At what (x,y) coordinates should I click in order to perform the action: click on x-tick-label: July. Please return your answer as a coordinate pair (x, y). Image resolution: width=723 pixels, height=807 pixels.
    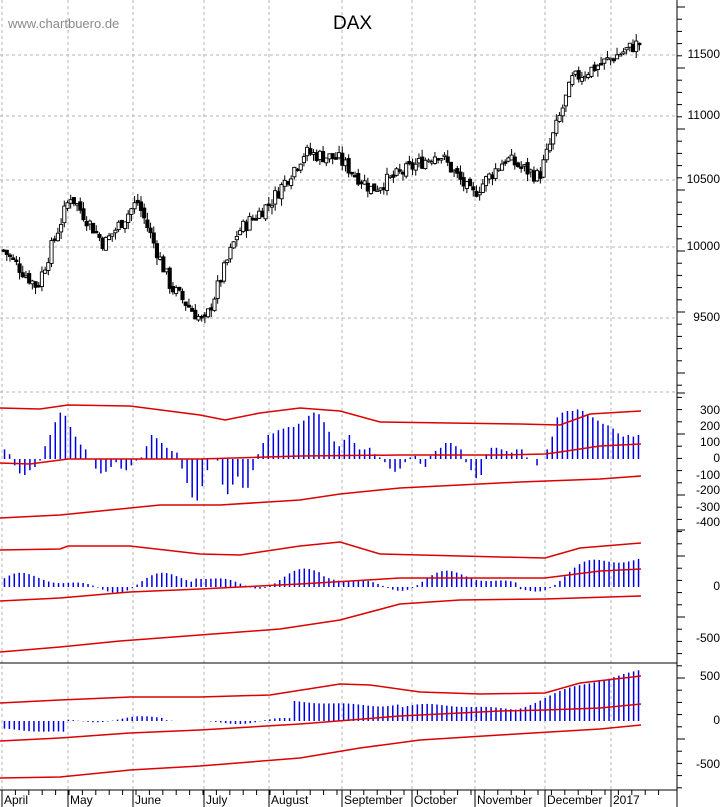
    Looking at the image, I should click on (217, 800).